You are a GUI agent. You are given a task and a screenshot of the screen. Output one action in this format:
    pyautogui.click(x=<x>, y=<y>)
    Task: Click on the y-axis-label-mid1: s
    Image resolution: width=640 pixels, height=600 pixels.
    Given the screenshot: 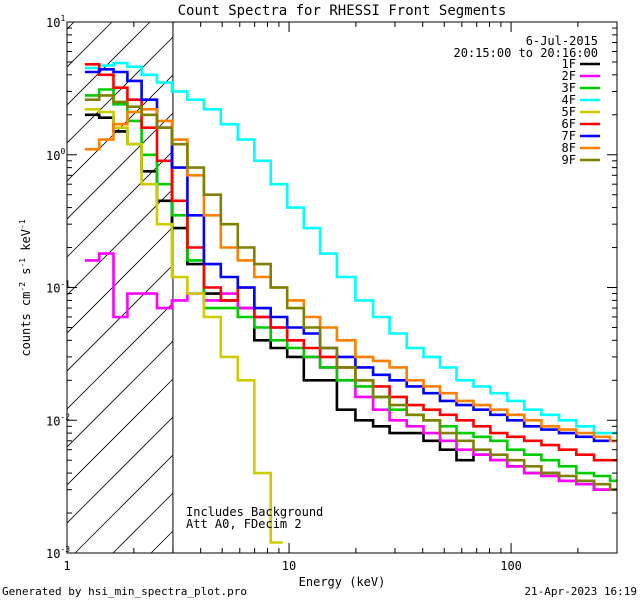 What is the action you would take?
    pyautogui.click(x=26, y=275)
    